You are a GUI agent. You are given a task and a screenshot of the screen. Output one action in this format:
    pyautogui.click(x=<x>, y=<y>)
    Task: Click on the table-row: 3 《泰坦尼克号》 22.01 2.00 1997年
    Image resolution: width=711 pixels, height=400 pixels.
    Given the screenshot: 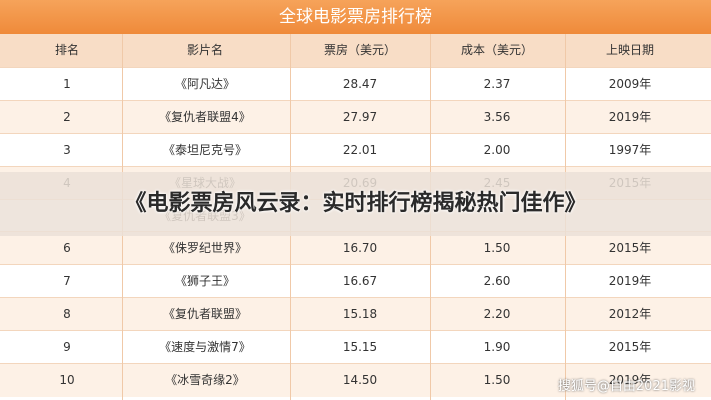 What is the action you would take?
    pyautogui.click(x=355, y=149)
    